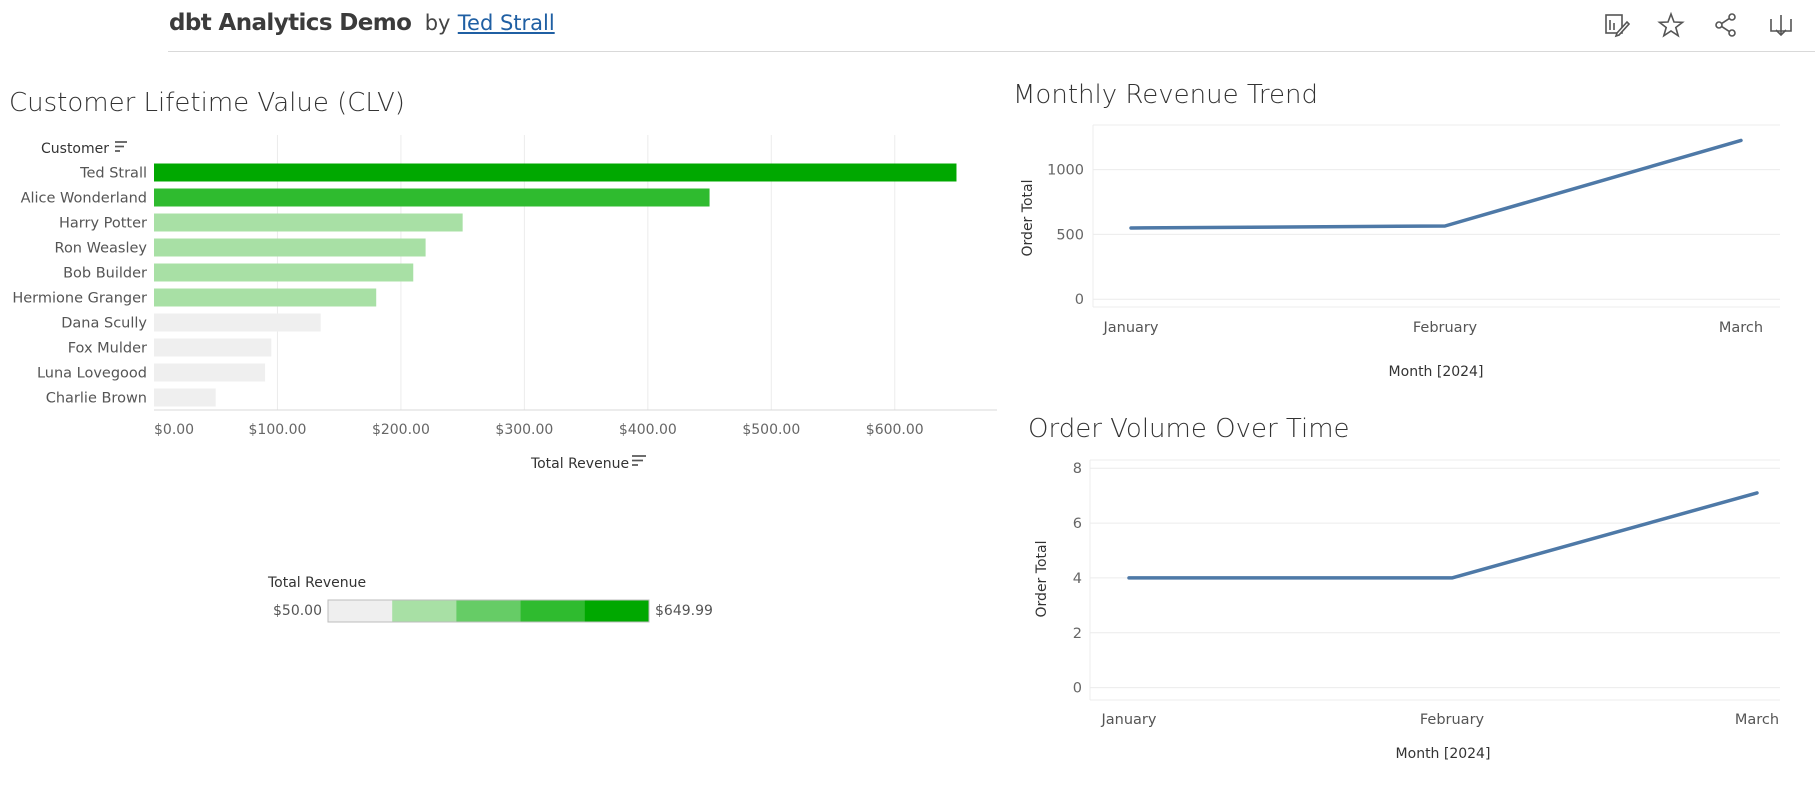 This screenshot has height=786, width=1817. I want to click on rev-y-tick-label: 500, so click(1070, 235).